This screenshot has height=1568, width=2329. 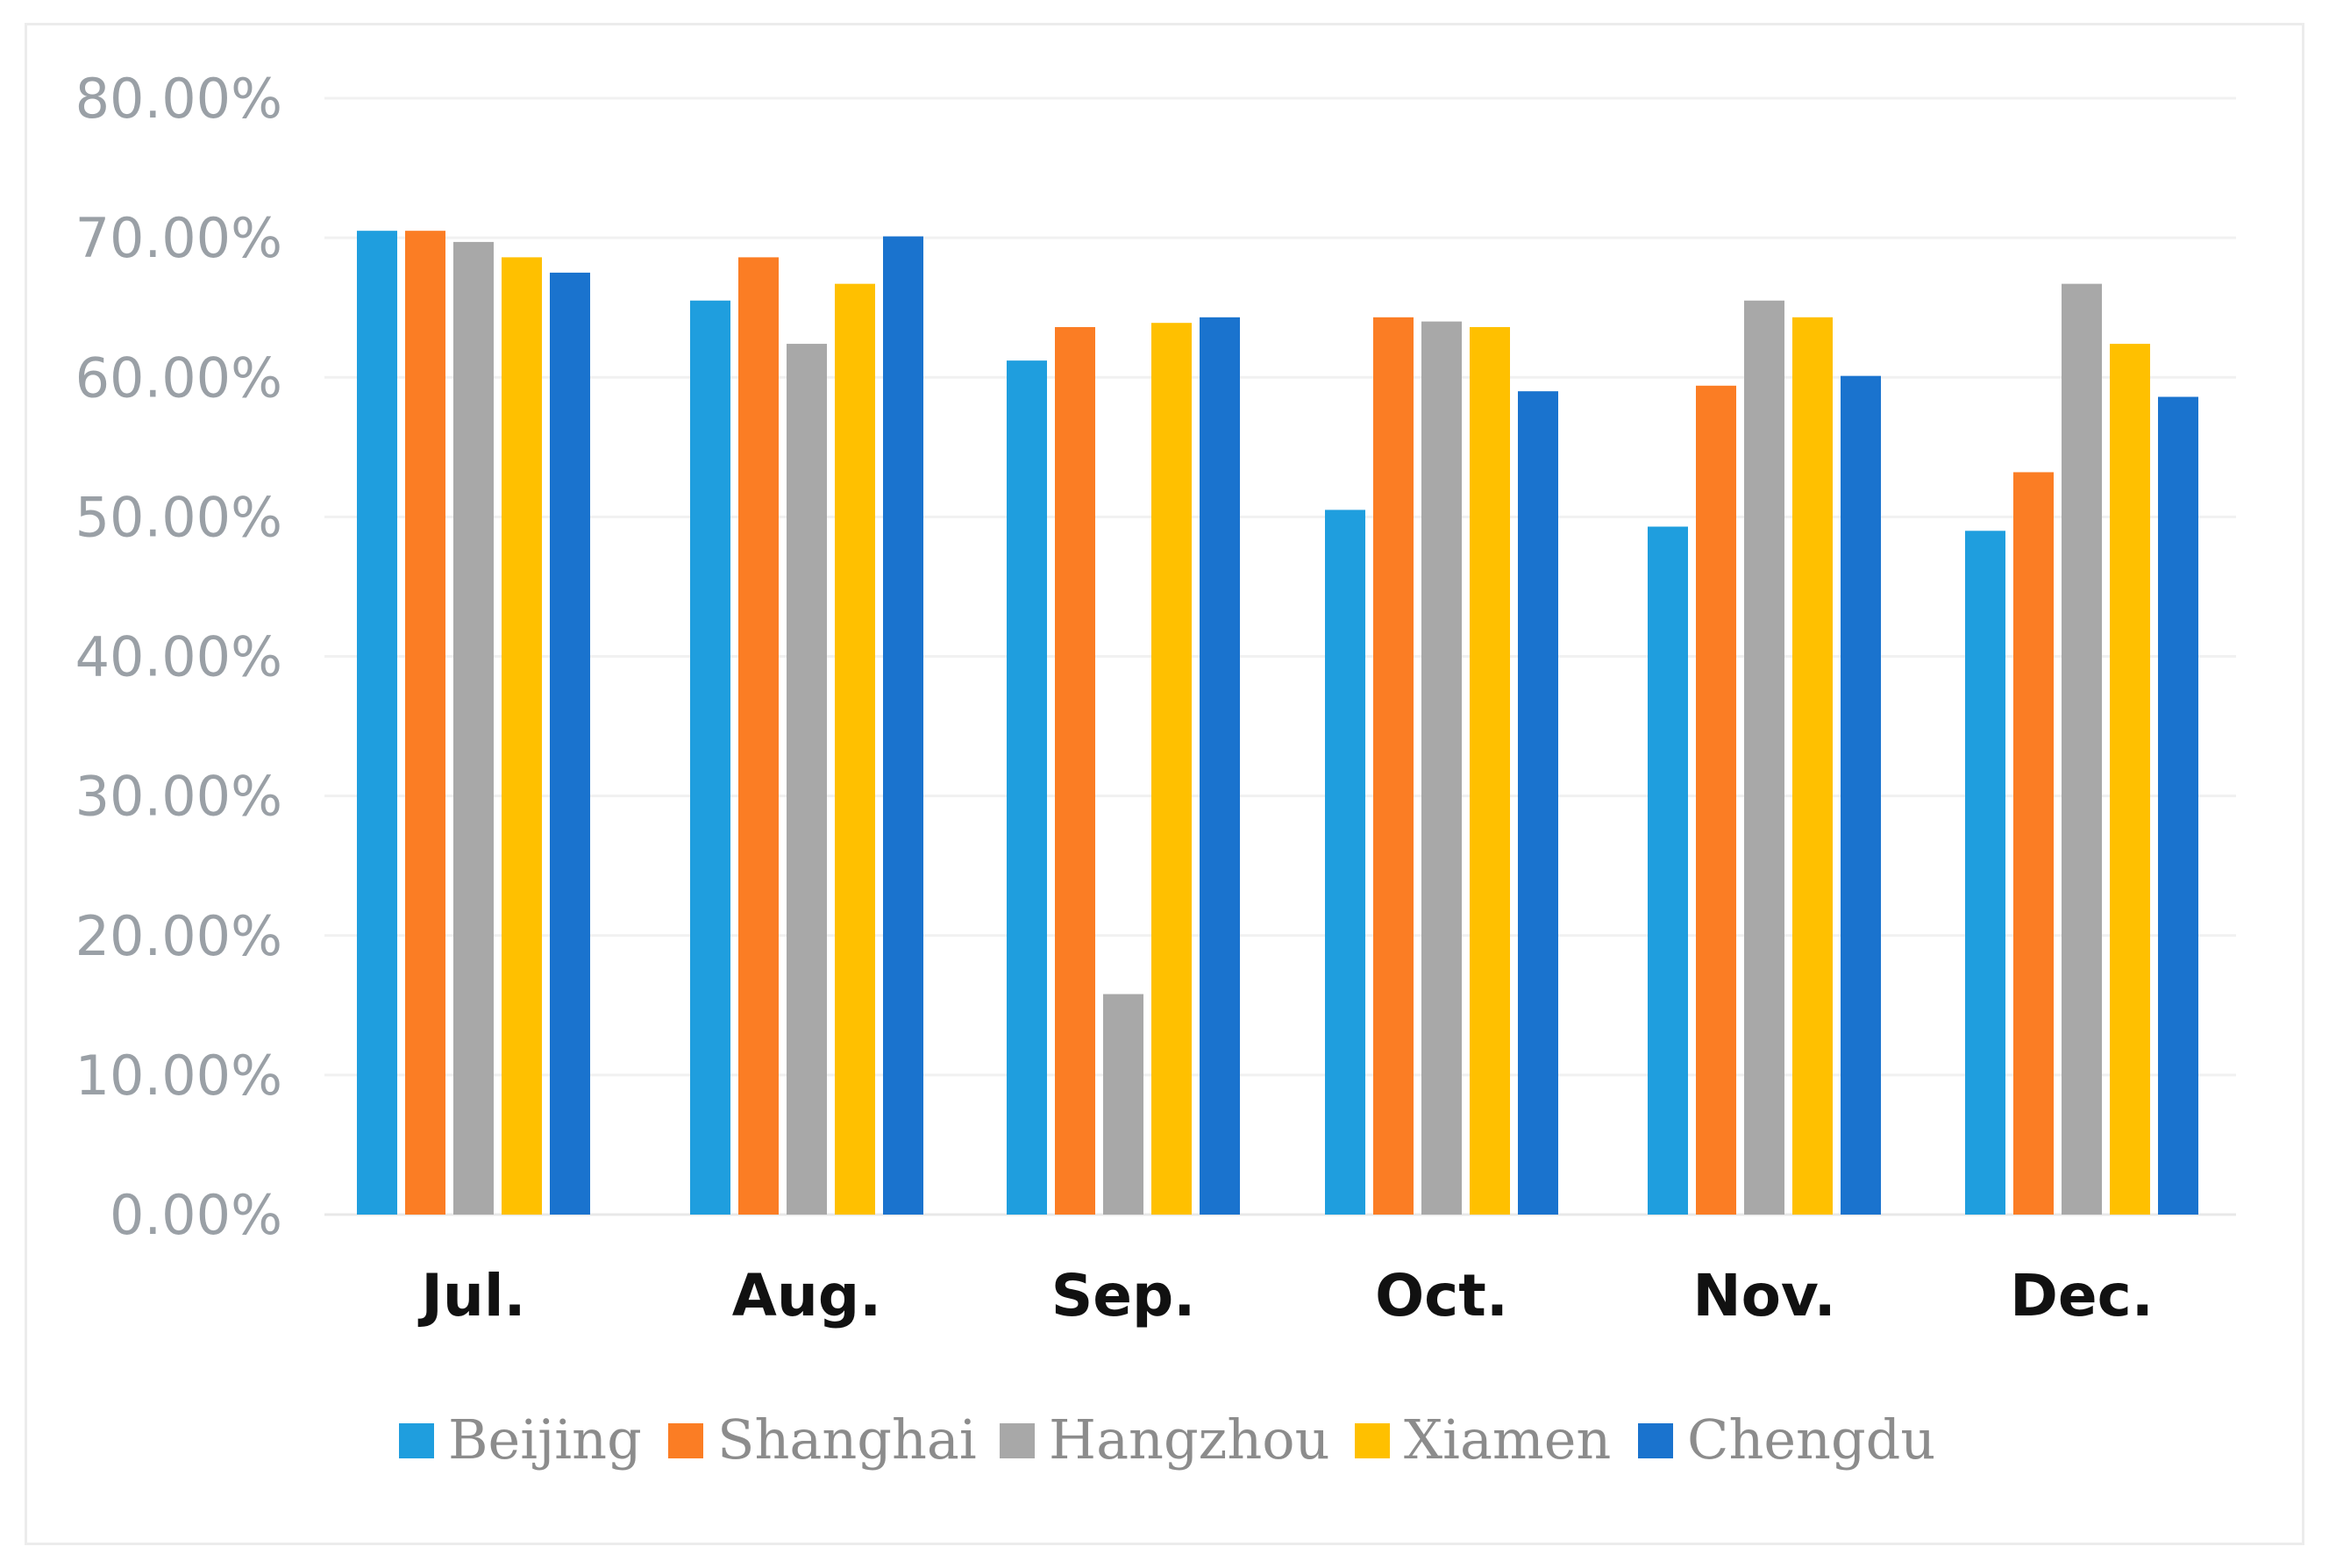 What do you see at coordinates (1861, 795) in the screenshot?
I see `bar-chengdu-nov` at bounding box center [1861, 795].